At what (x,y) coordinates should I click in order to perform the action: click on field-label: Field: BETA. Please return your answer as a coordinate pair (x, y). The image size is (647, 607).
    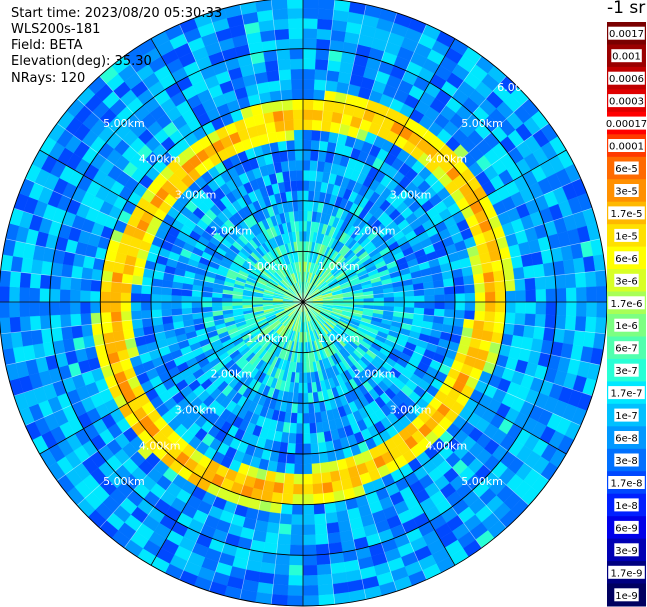
    Looking at the image, I should click on (47, 45).